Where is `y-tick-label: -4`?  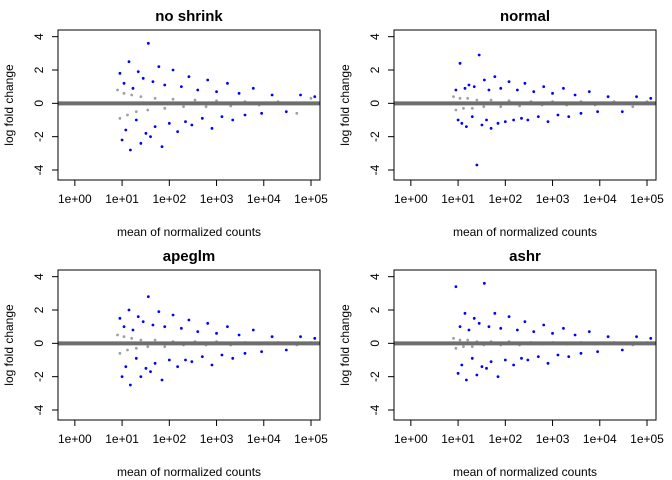 y-tick-label: -4 is located at coordinates (39, 409).